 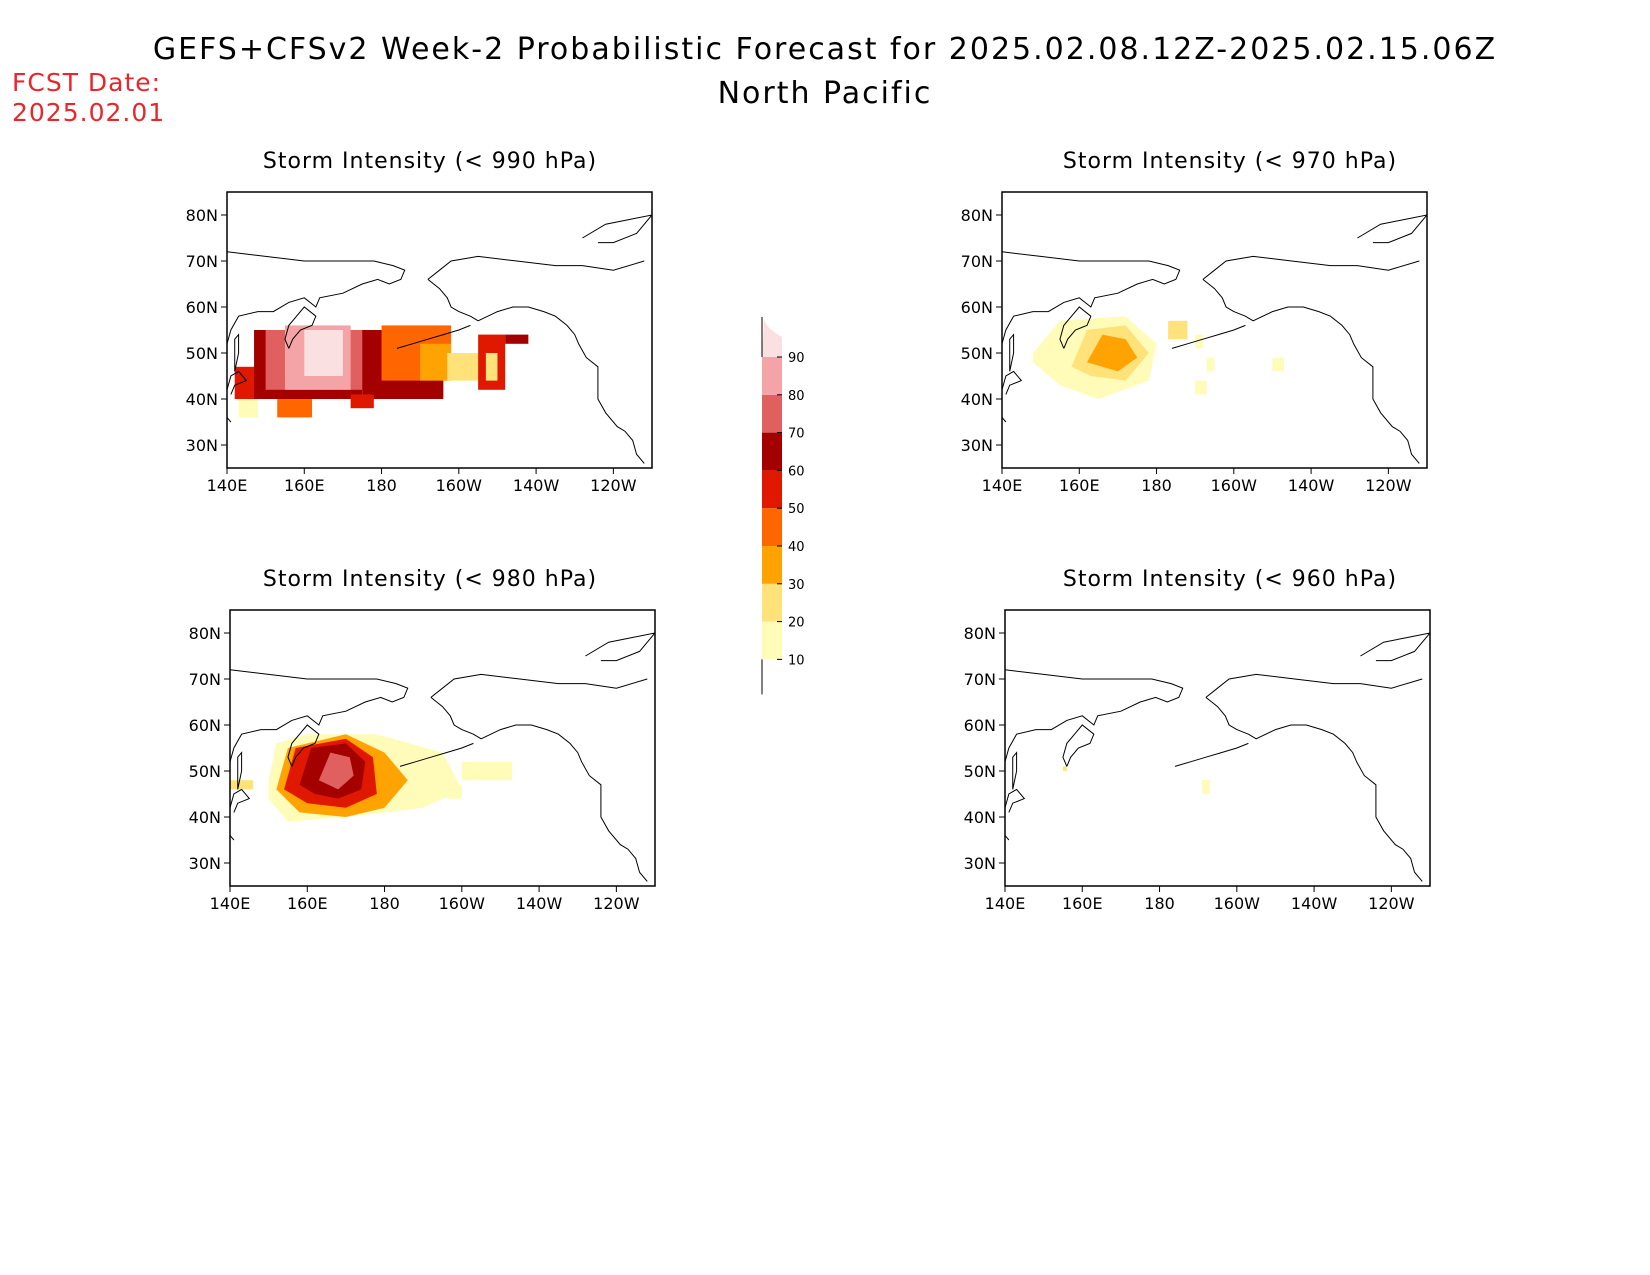 I want to click on lat-tick-label: 40N, so click(x=977, y=399).